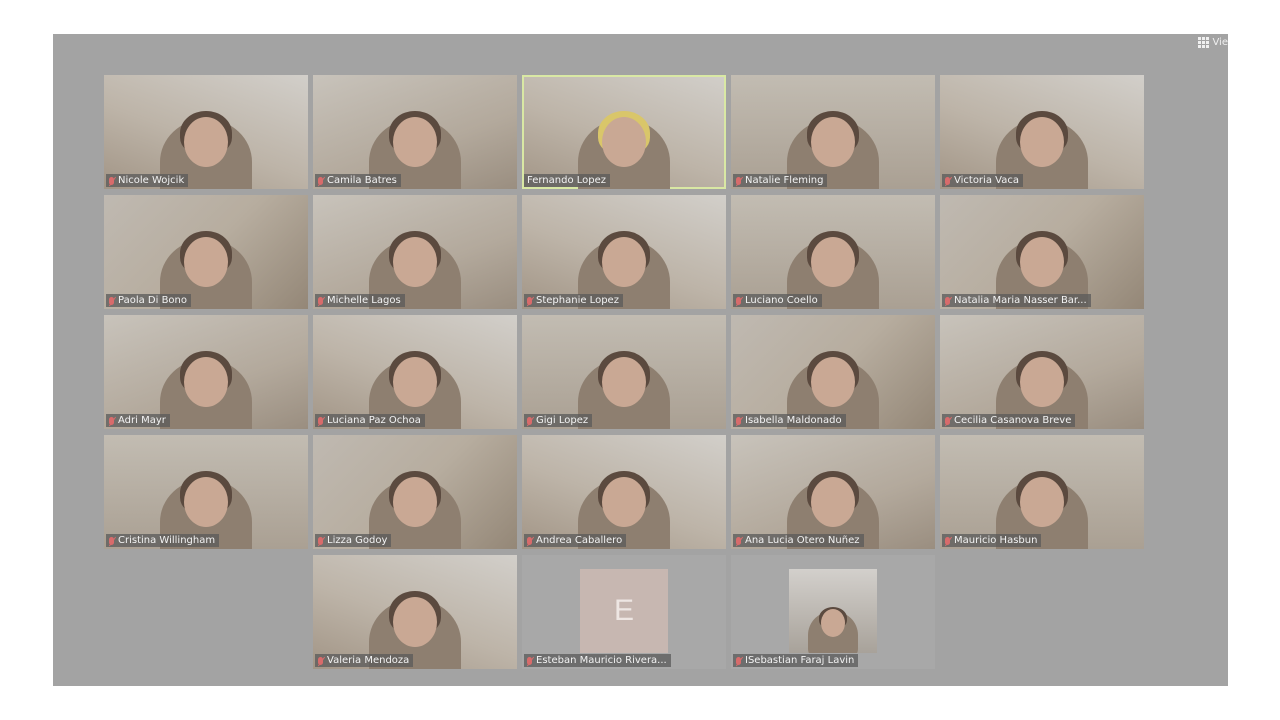  Describe the element at coordinates (364, 300) in the screenshot. I see `participant-name: Michelle Lagos` at that location.